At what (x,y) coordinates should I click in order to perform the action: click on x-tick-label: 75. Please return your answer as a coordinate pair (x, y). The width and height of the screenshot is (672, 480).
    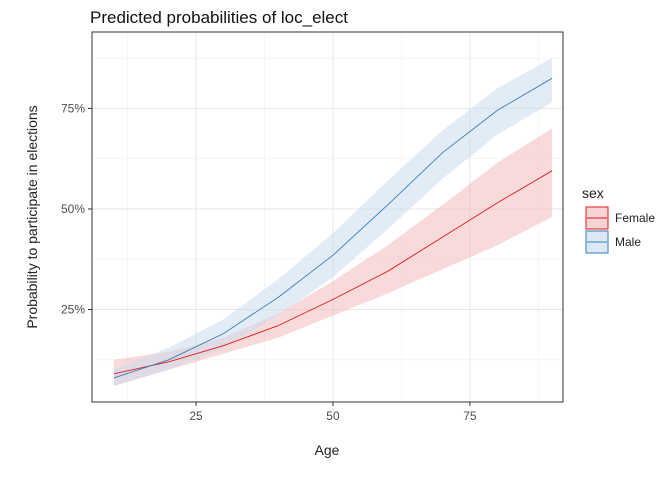
    Looking at the image, I should click on (470, 416).